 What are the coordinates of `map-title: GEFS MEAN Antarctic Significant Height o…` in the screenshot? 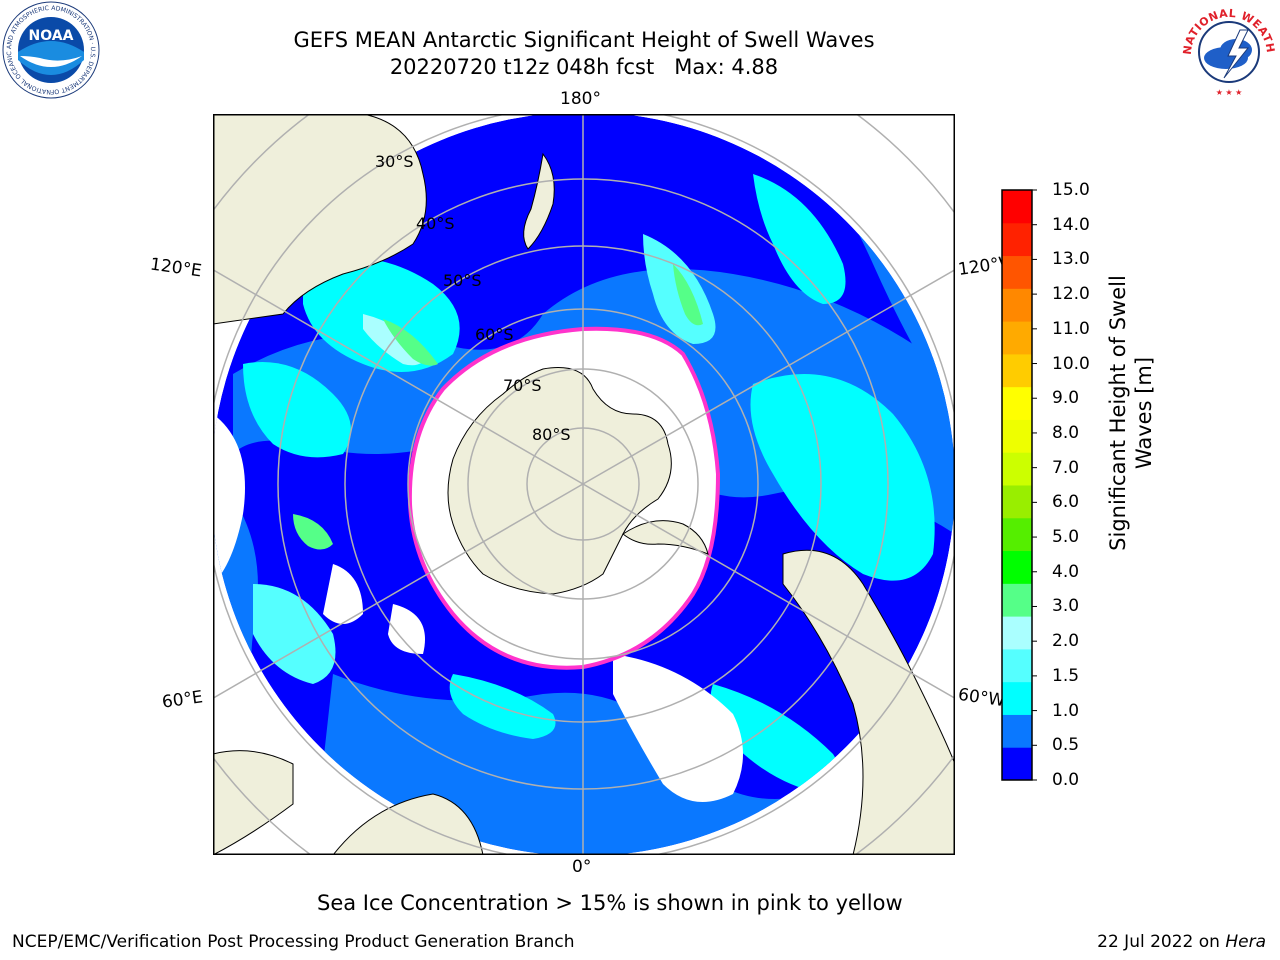 It's located at (584, 40).